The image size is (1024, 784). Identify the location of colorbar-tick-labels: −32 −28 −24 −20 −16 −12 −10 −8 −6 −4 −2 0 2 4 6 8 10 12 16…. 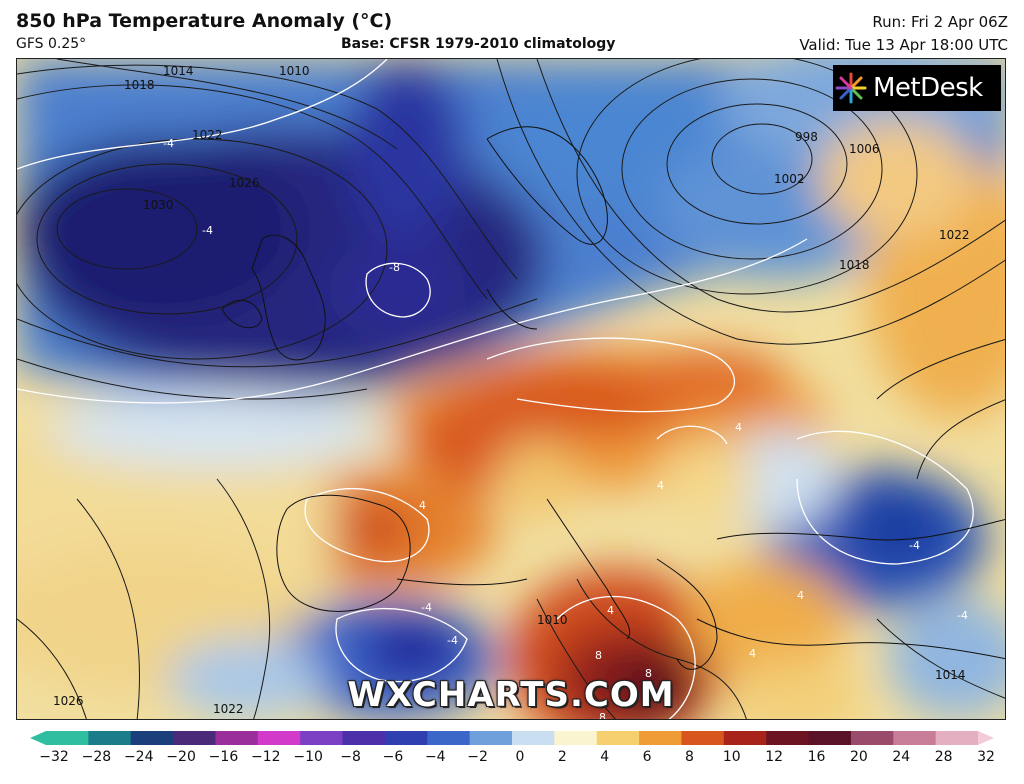
(512, 761).